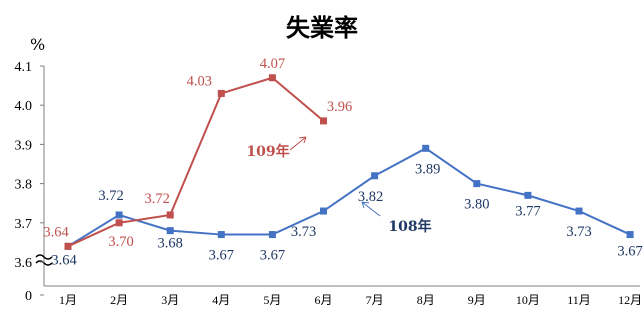 This screenshot has width=644, height=326. What do you see at coordinates (24, 145) in the screenshot?
I see `y-tick-label: 3.9` at bounding box center [24, 145].